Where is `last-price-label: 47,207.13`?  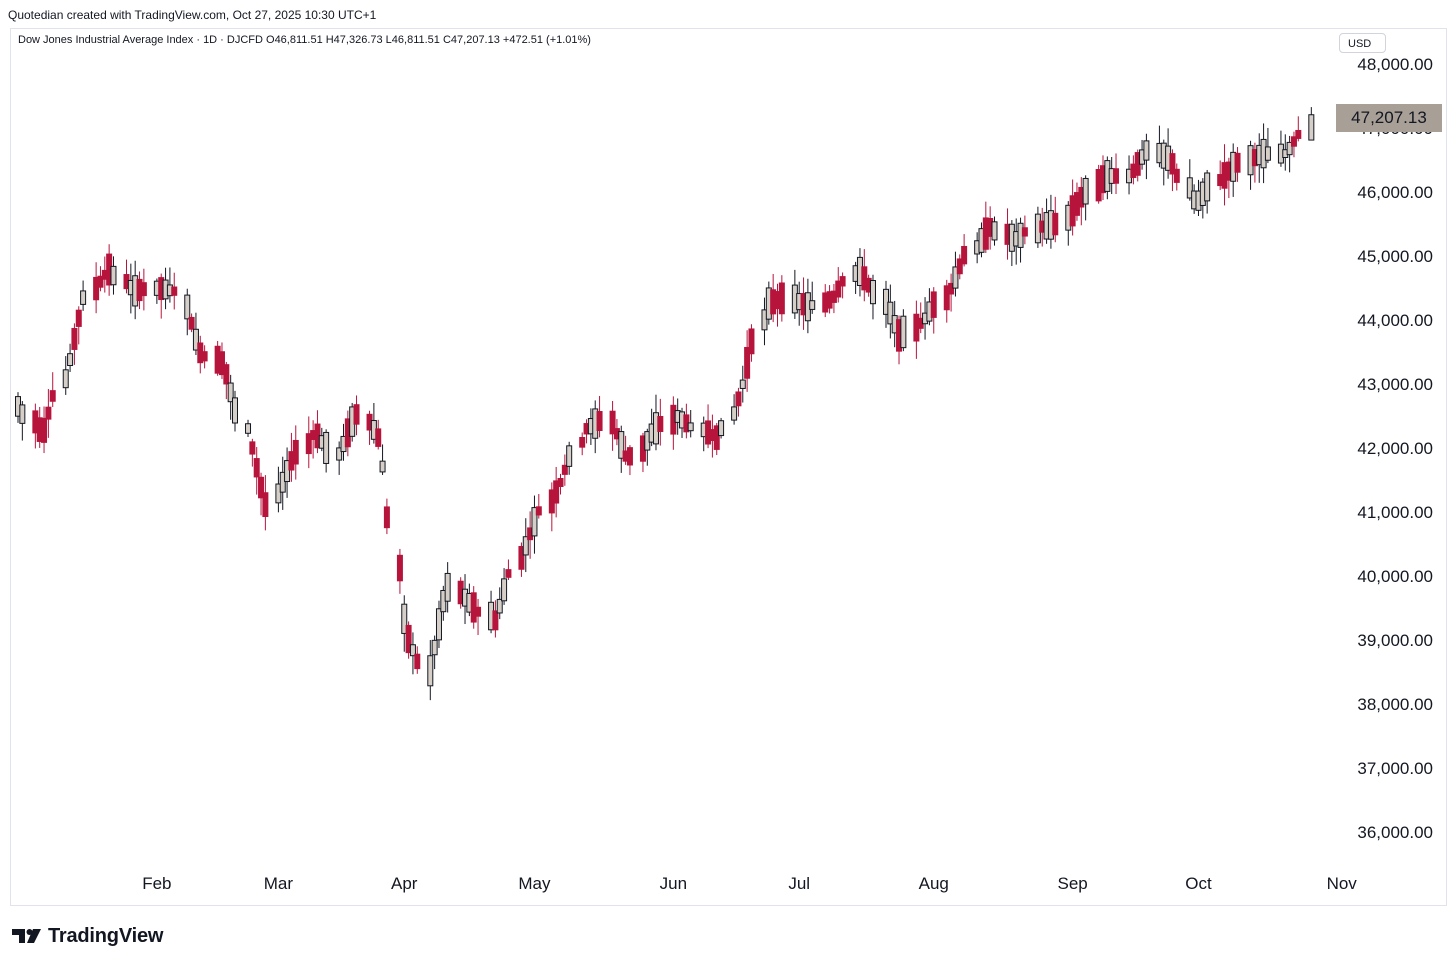 last-price-label: 47,207.13 is located at coordinates (1389, 118).